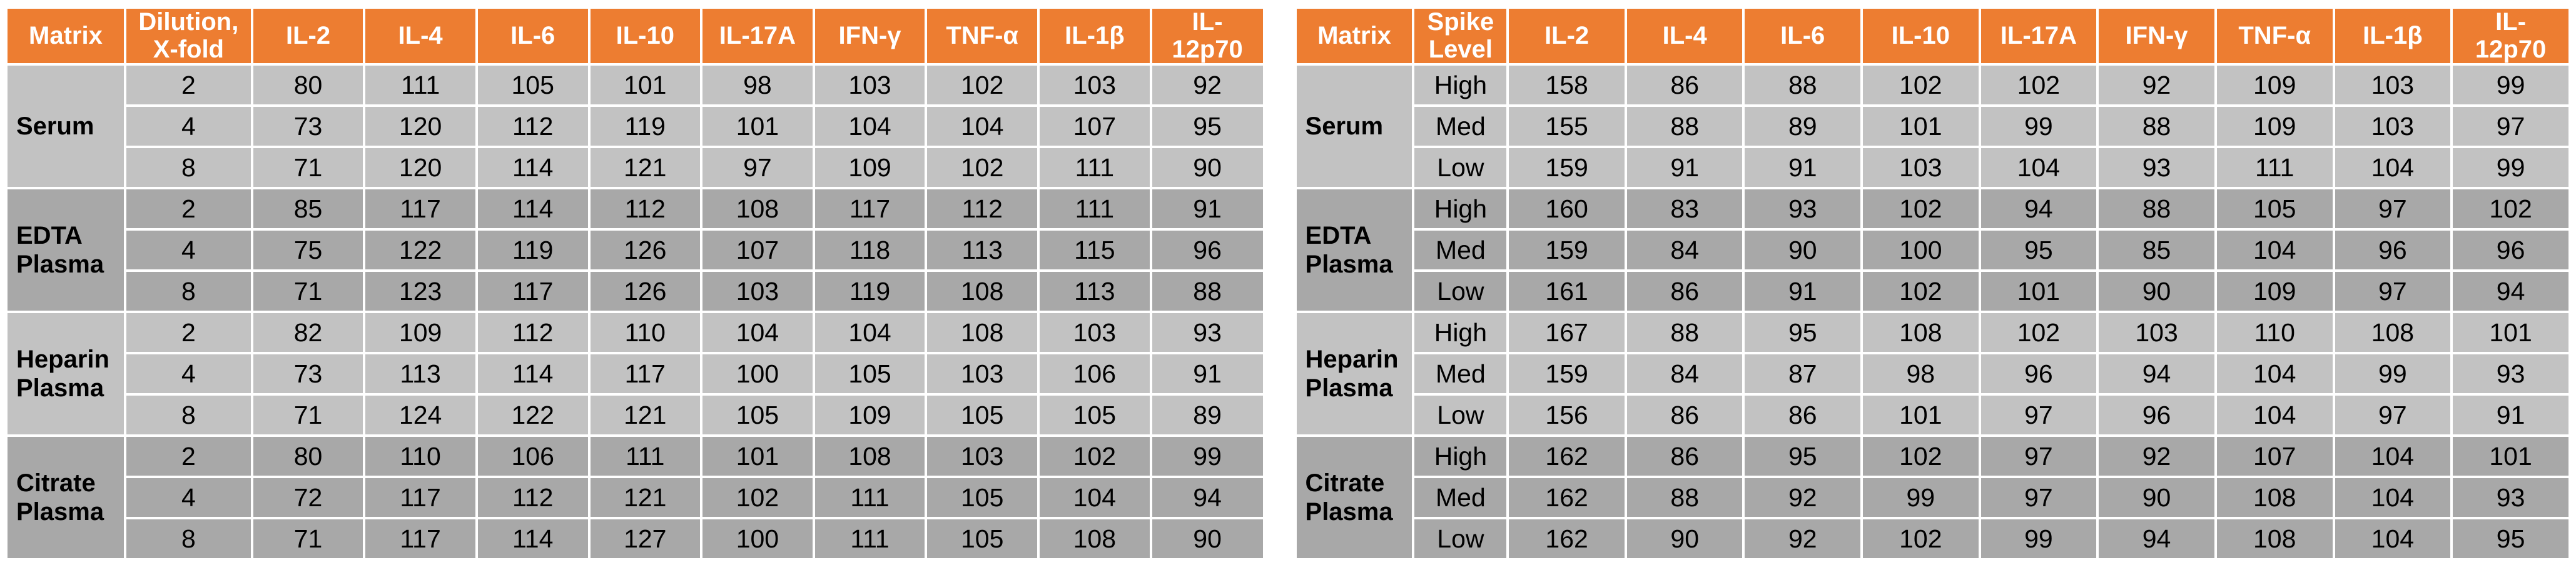 The height and width of the screenshot is (570, 2576). Describe the element at coordinates (2511, 49) in the screenshot. I see `header-line: 12p70` at that location.